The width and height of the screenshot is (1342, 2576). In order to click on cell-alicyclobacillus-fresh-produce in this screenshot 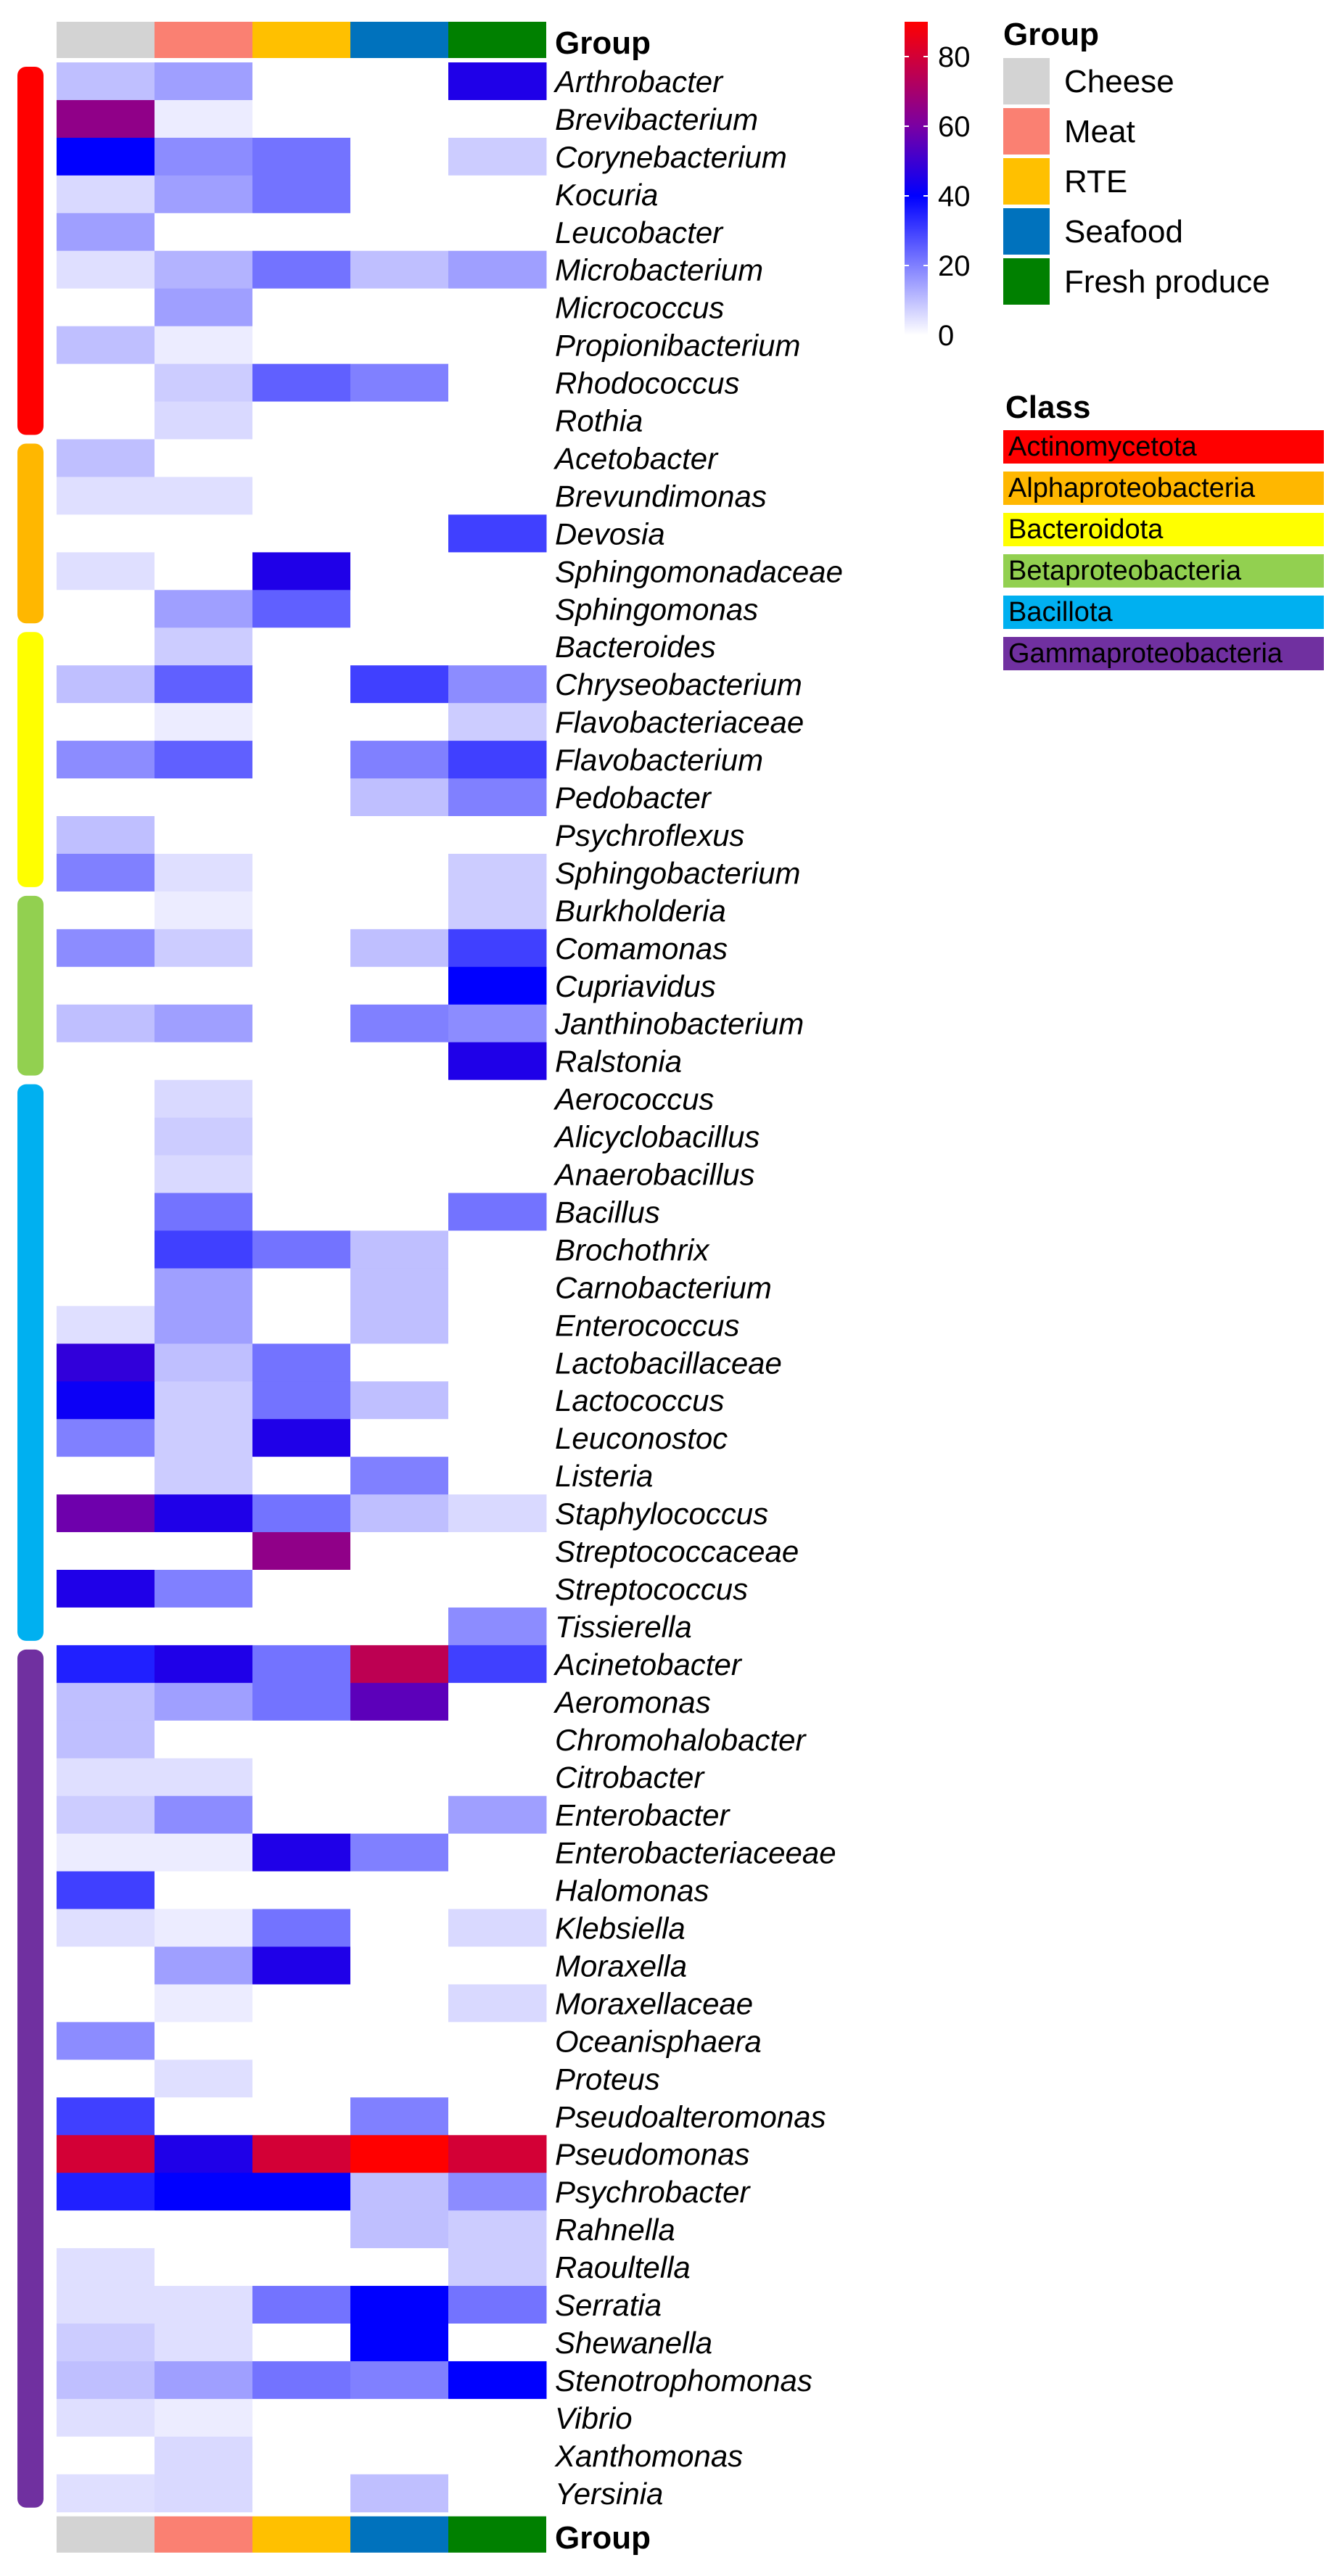, I will do `click(497, 1136)`.